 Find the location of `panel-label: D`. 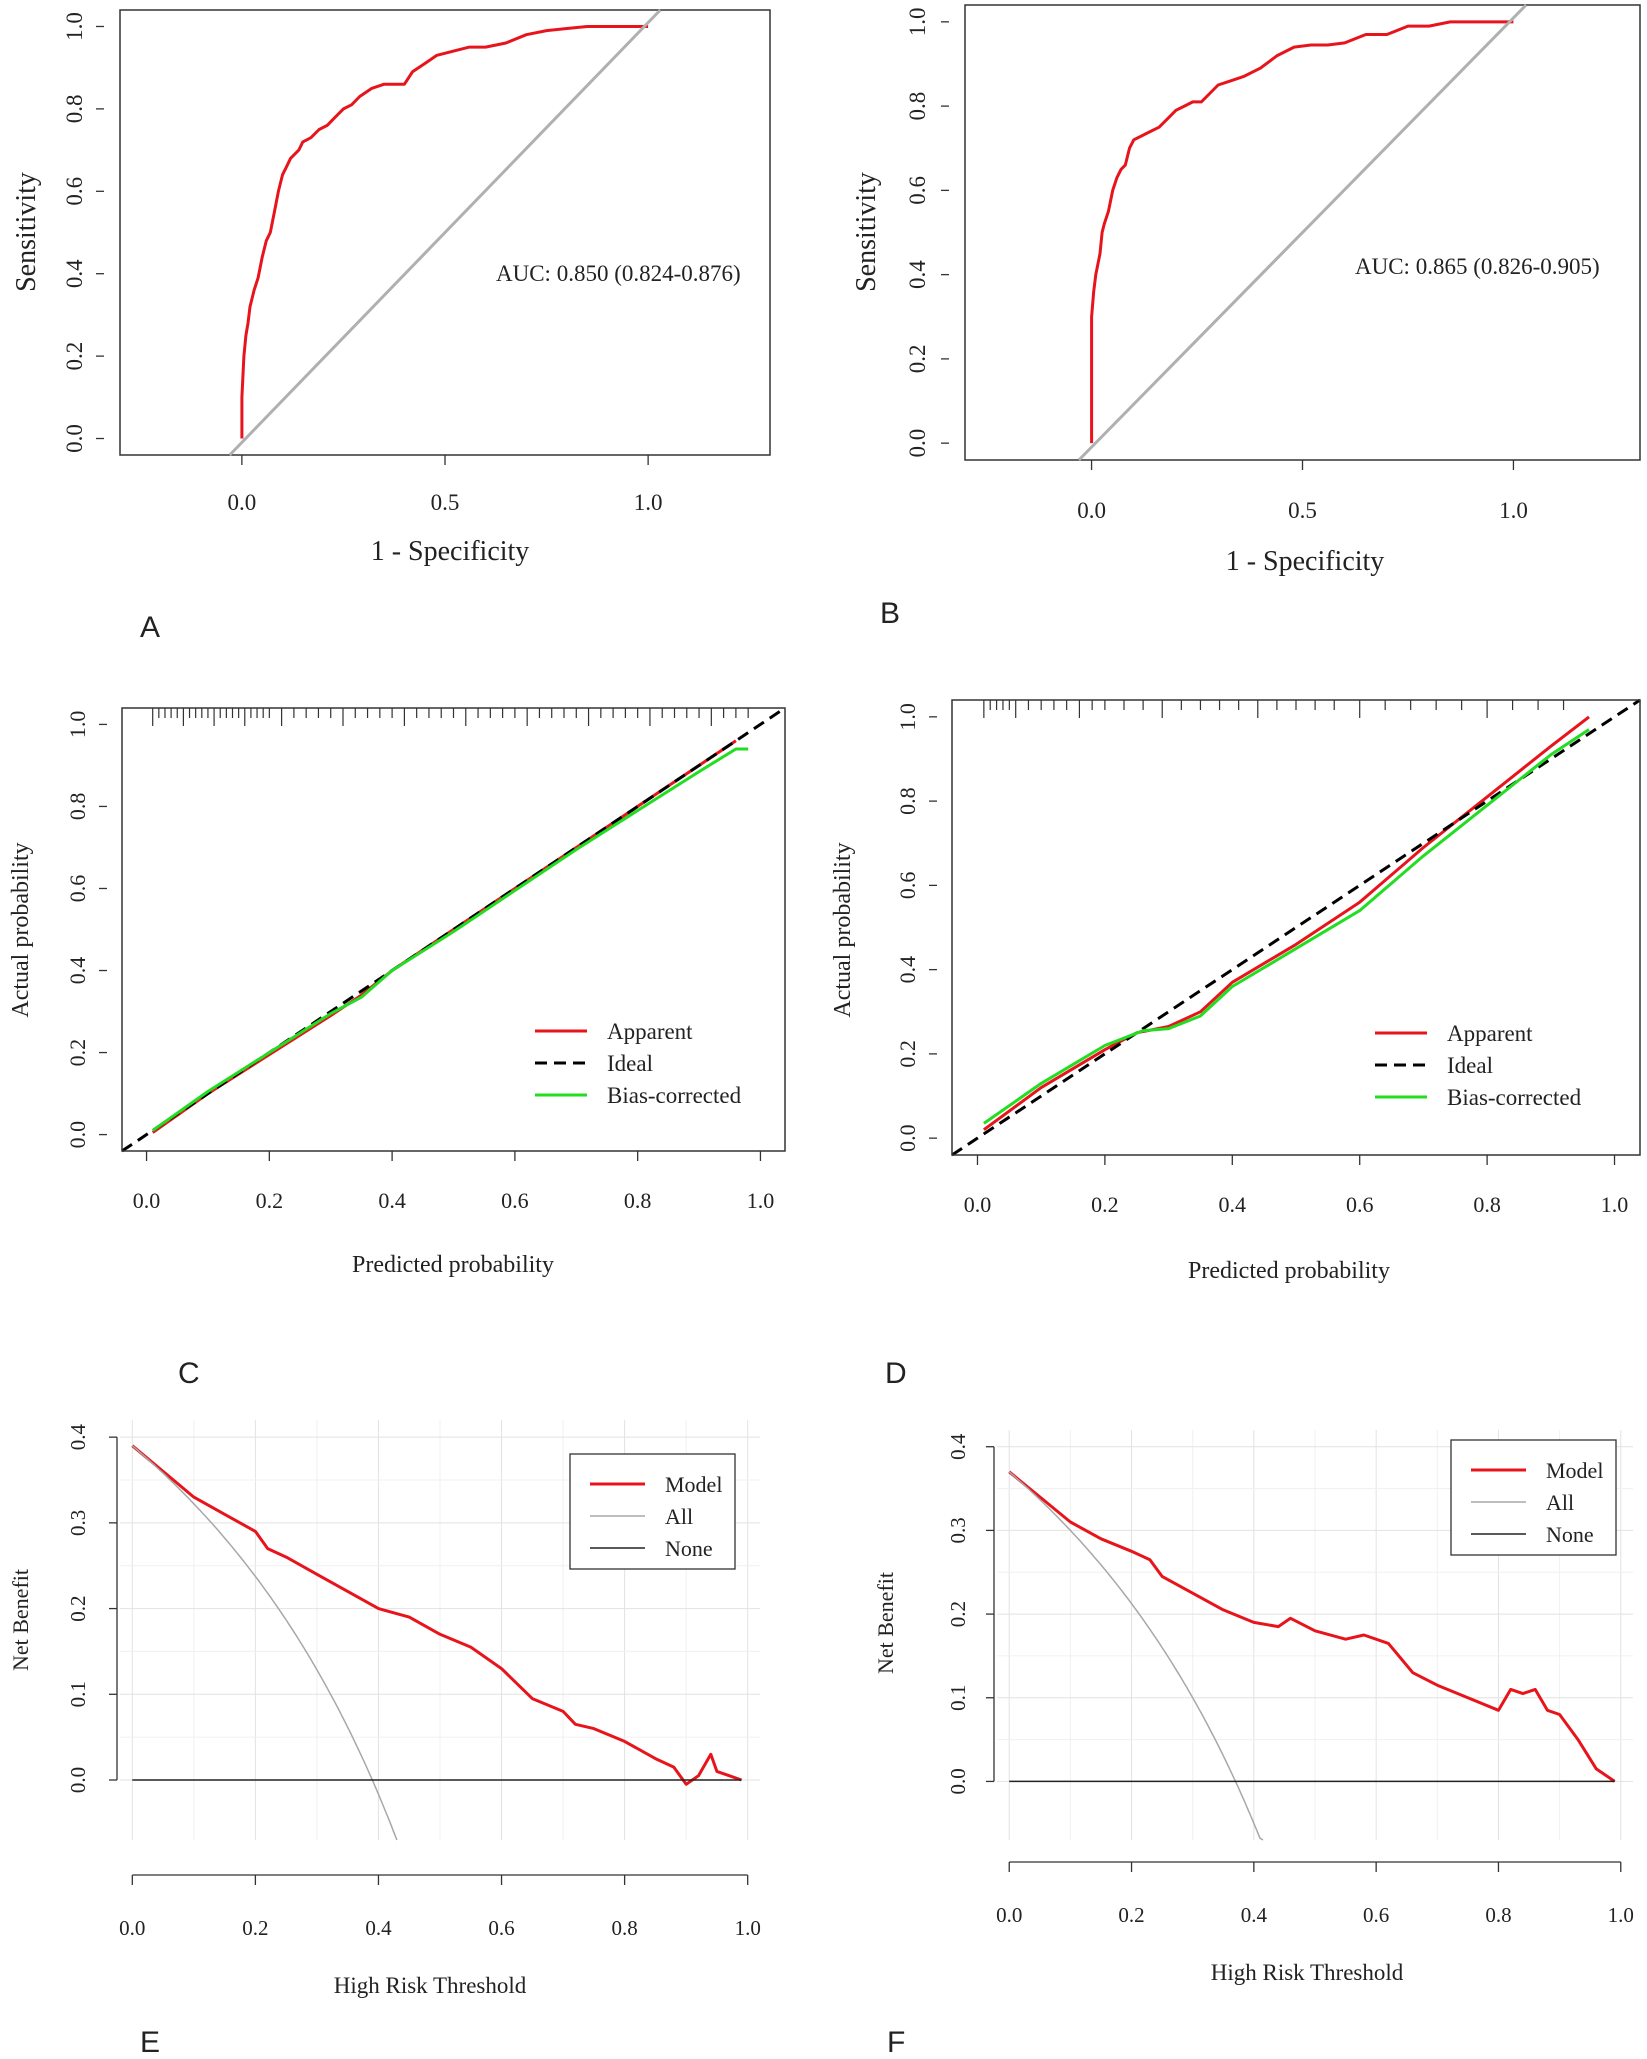

panel-label: D is located at coordinates (896, 1373).